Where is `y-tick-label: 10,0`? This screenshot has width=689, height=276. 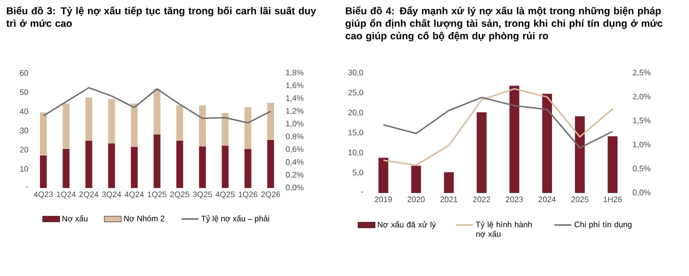 y-tick-label: 10,0 is located at coordinates (356, 153).